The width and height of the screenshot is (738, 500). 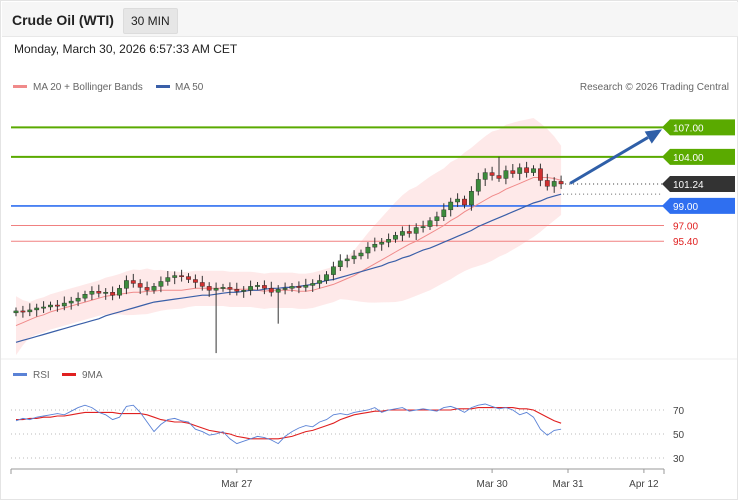 I want to click on level-tag-107.00, so click(x=698, y=127).